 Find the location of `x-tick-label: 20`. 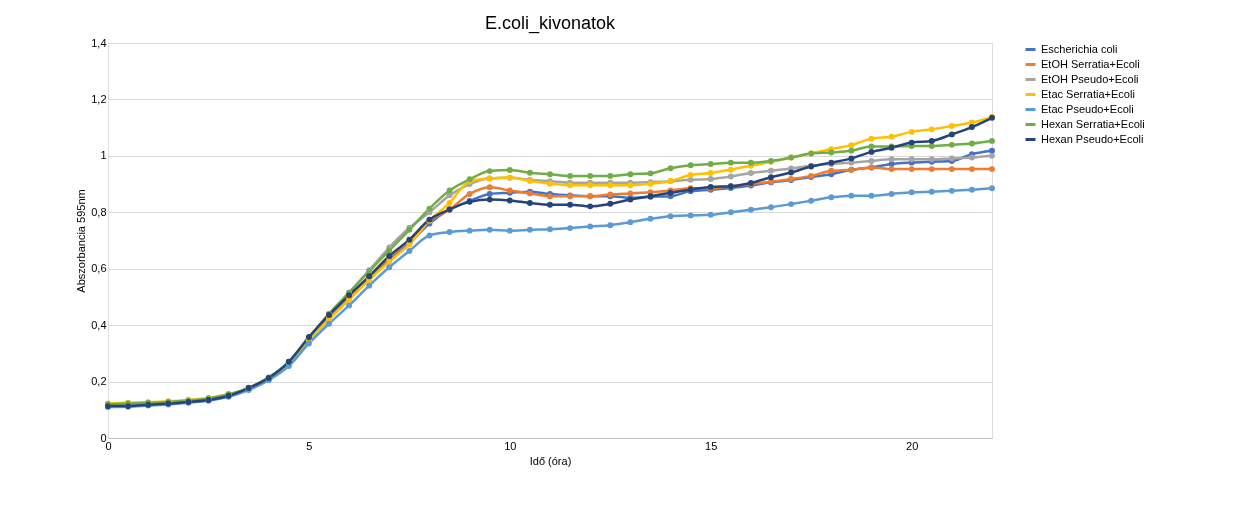

x-tick-label: 20 is located at coordinates (912, 445).